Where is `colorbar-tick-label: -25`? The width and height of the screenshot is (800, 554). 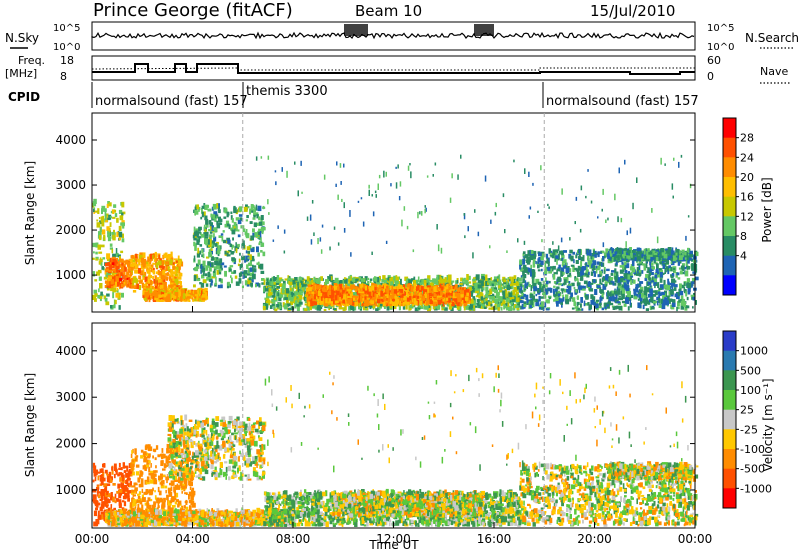
colorbar-tick-label: -25 is located at coordinates (749, 429).